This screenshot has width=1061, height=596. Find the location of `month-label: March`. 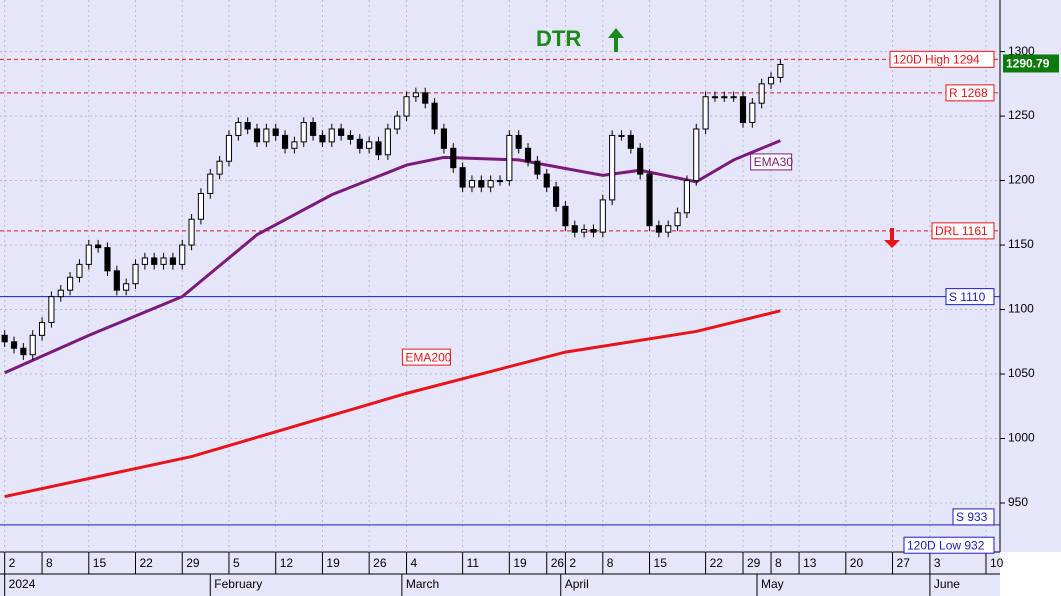

month-label: March is located at coordinates (422, 584).